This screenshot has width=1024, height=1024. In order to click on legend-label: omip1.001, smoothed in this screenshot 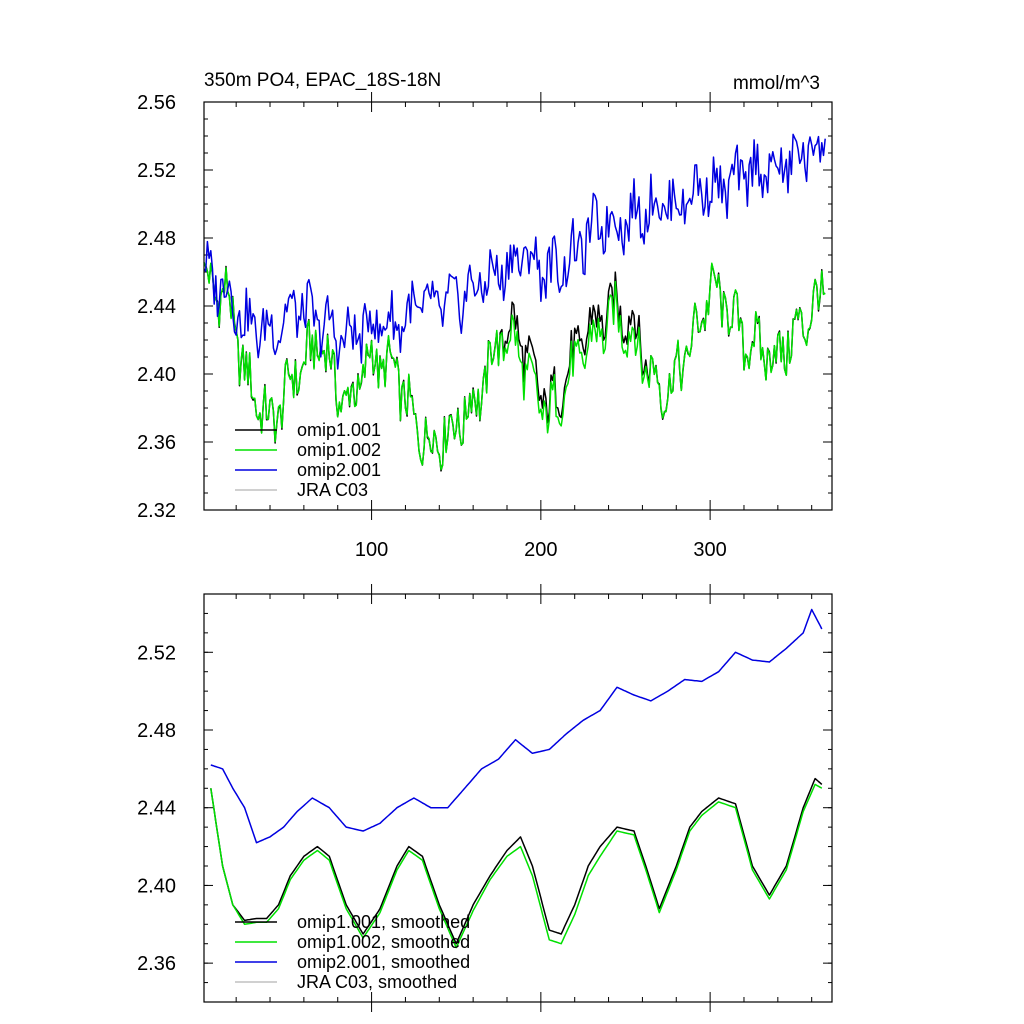, I will do `click(383, 922)`.